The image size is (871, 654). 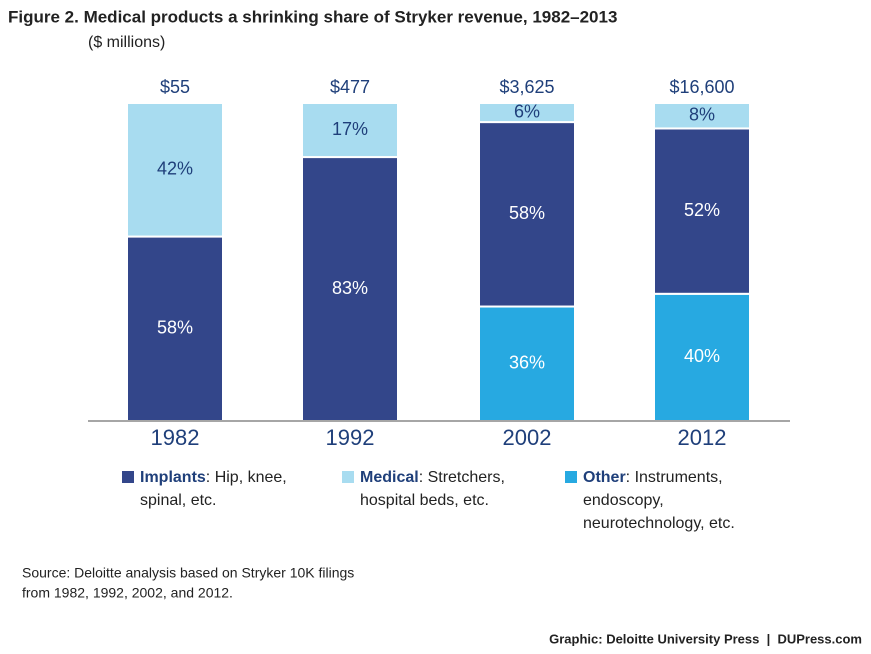 What do you see at coordinates (702, 437) in the screenshot?
I see `x-tick-label: 2012` at bounding box center [702, 437].